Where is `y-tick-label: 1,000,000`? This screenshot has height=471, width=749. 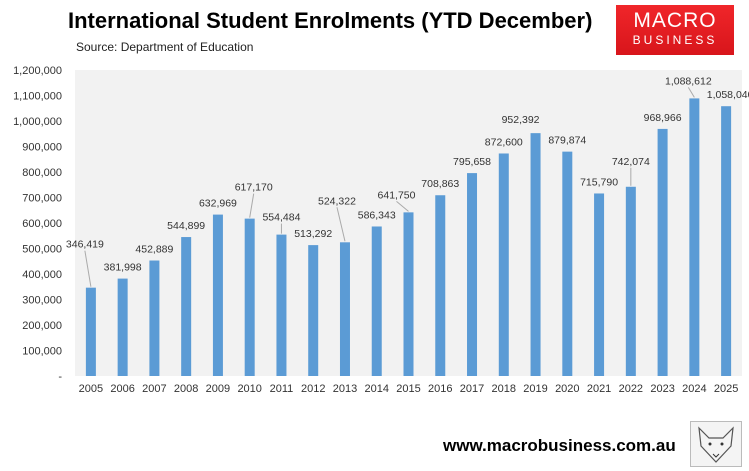 y-tick-label: 1,000,000 is located at coordinates (37, 122).